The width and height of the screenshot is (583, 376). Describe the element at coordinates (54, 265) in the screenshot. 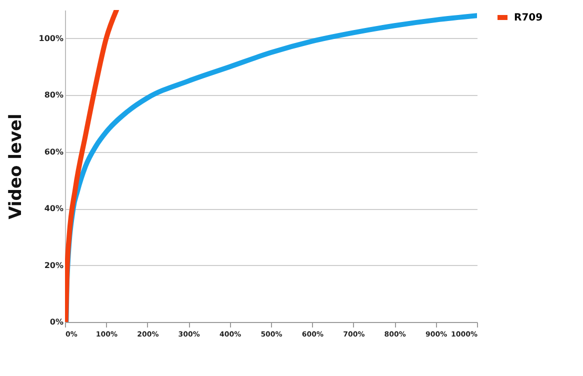

I see `y-tick-label: 20%` at that location.